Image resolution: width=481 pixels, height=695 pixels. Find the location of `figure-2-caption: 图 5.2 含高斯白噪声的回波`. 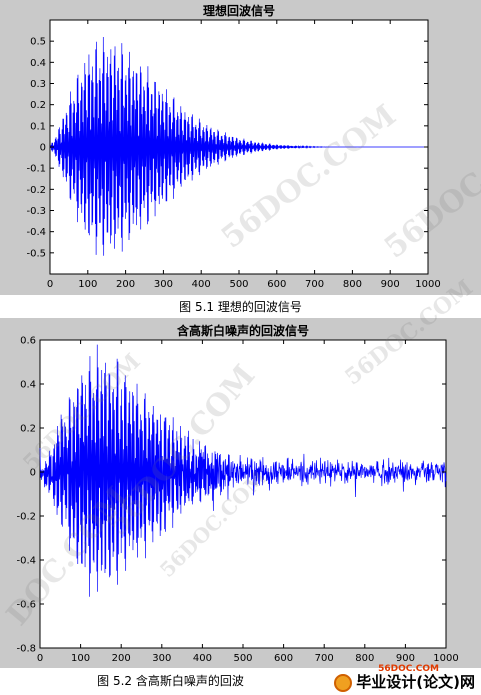

figure-2-caption: 图 5.2 含高斯白噪声的回波 is located at coordinates (170, 681).